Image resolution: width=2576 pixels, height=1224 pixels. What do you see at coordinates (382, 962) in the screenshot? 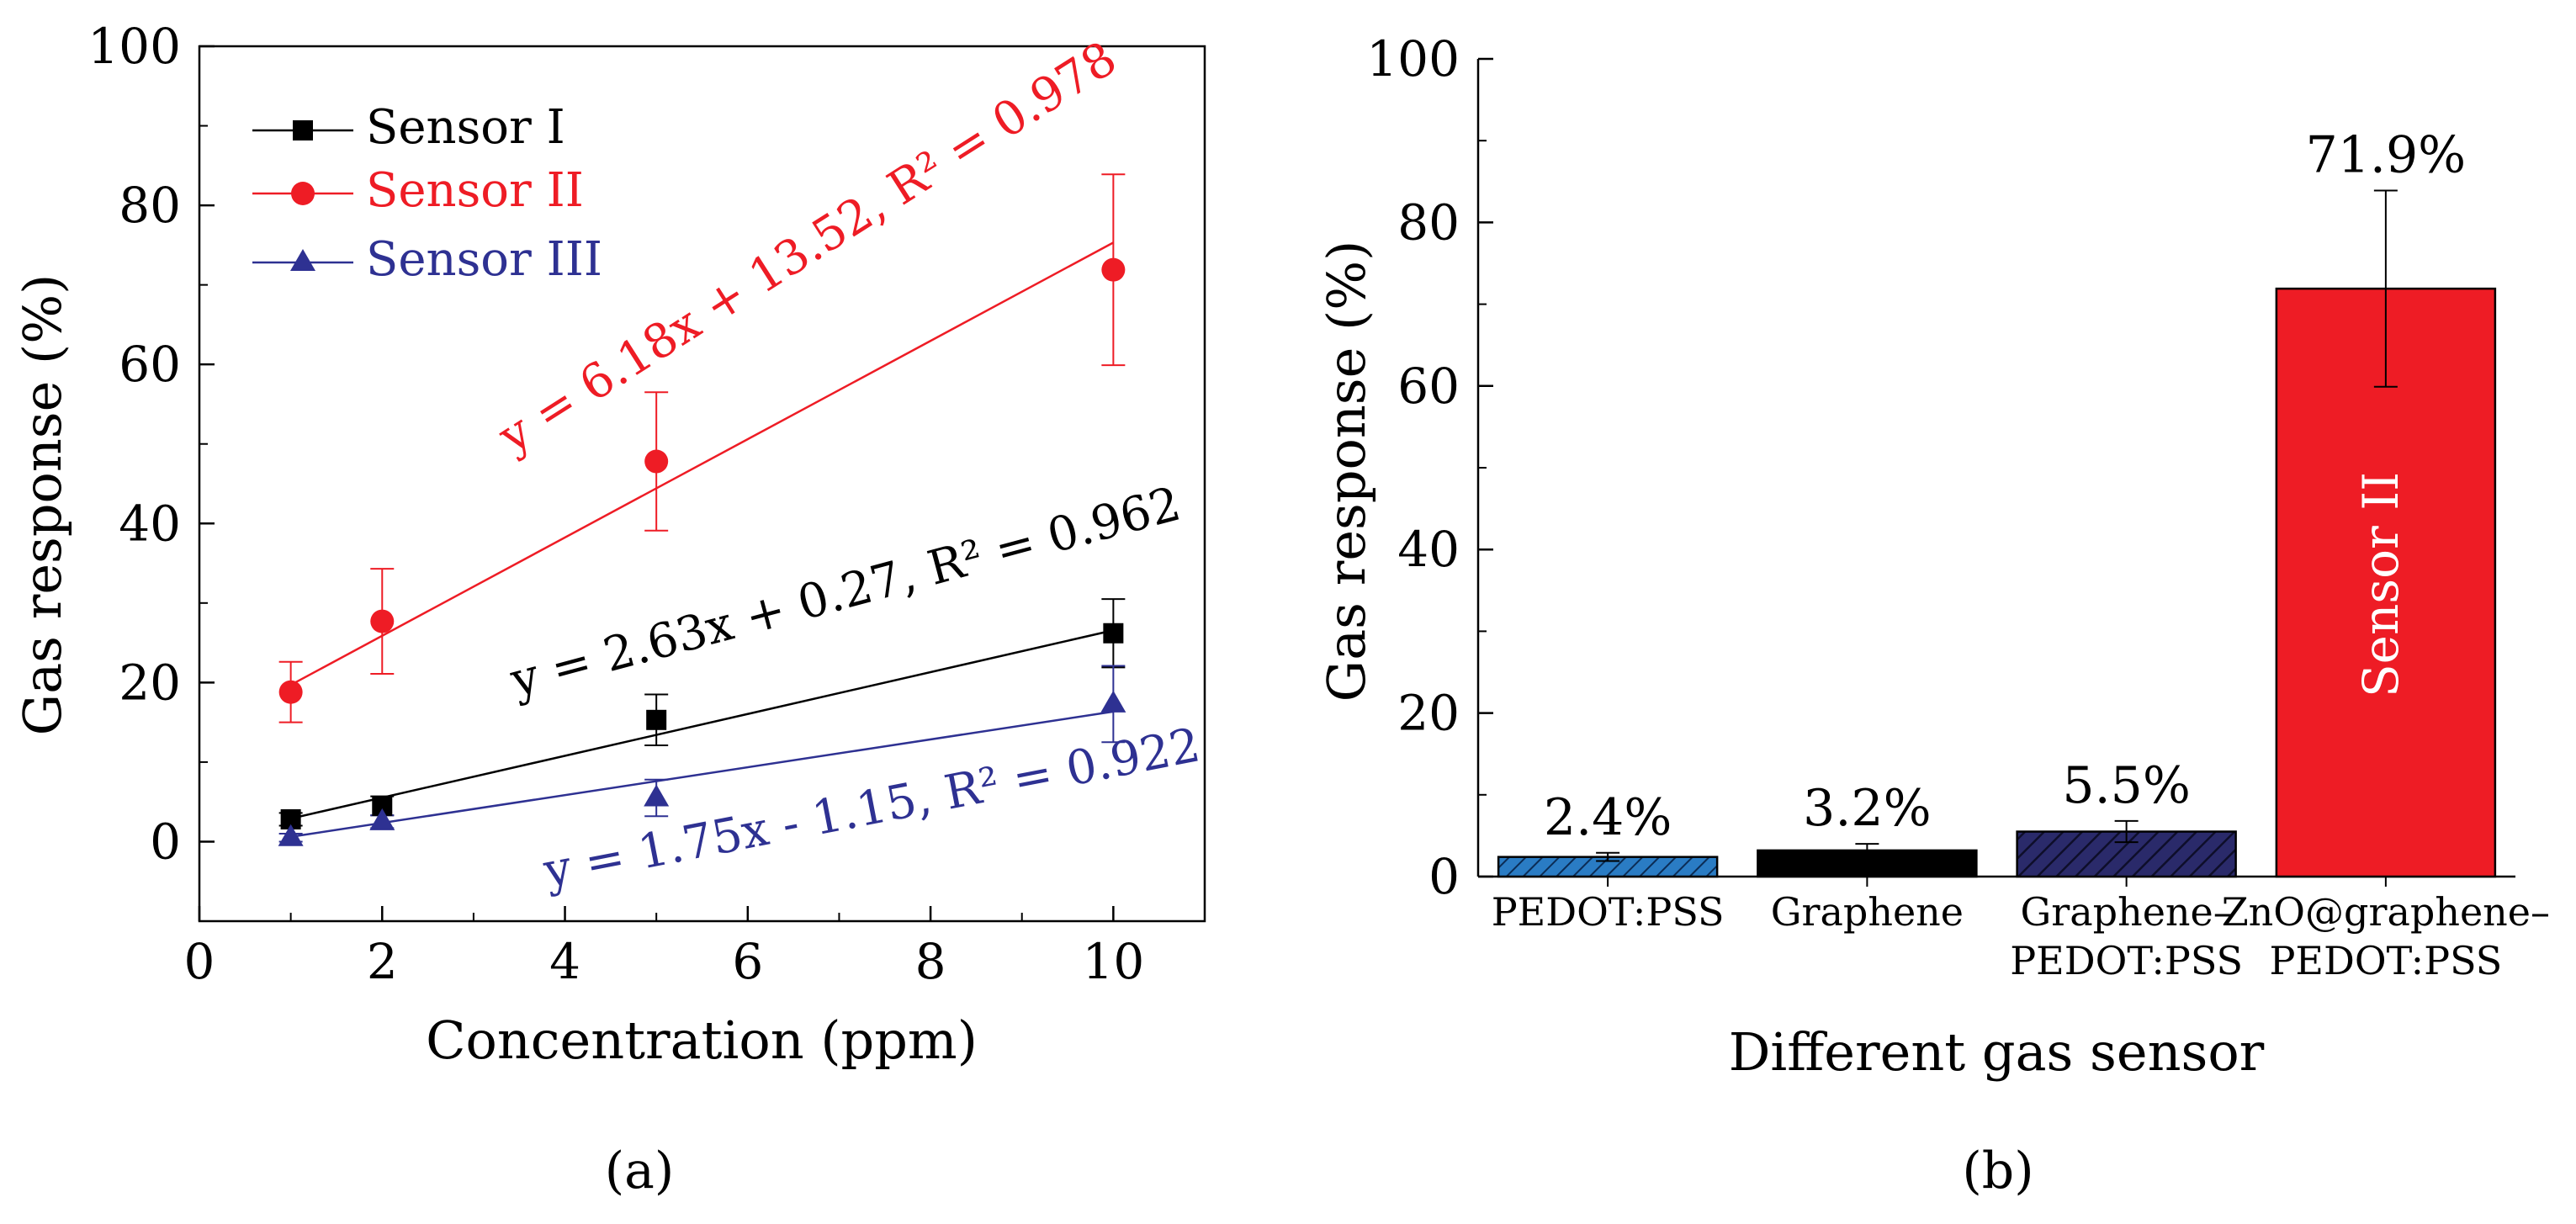
I see `x-tick-label-a: 2` at bounding box center [382, 962].